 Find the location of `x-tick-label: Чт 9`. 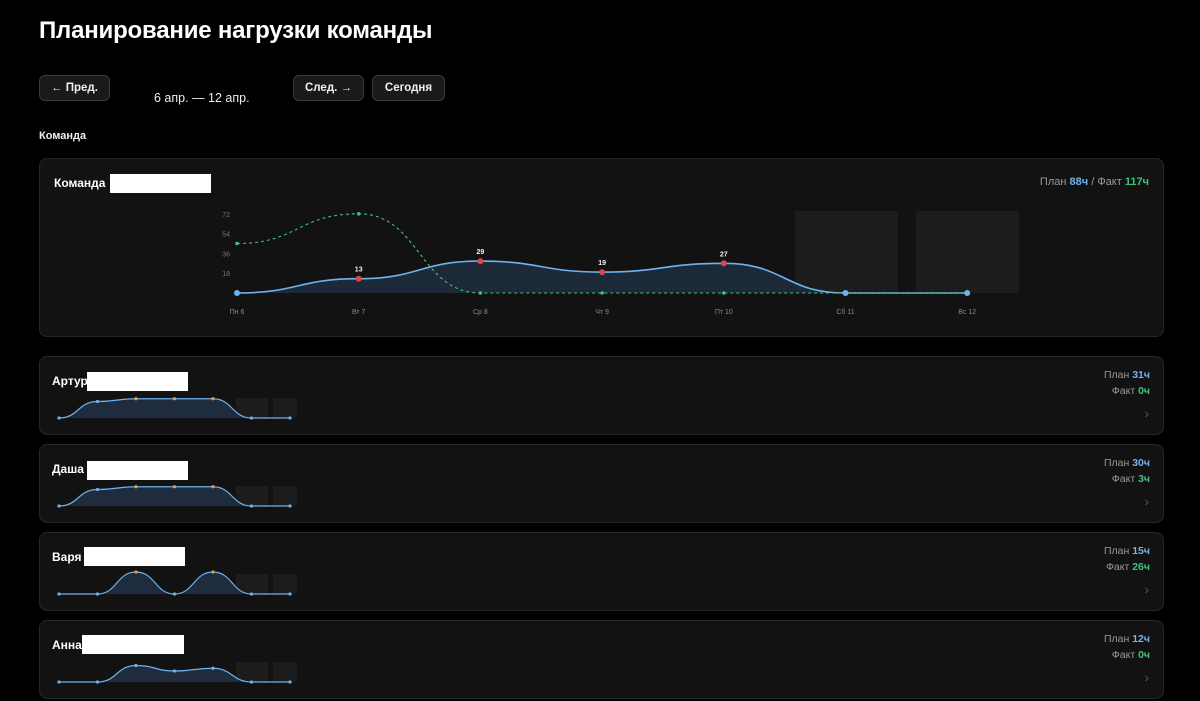

x-tick-label: Чт 9 is located at coordinates (602, 312).